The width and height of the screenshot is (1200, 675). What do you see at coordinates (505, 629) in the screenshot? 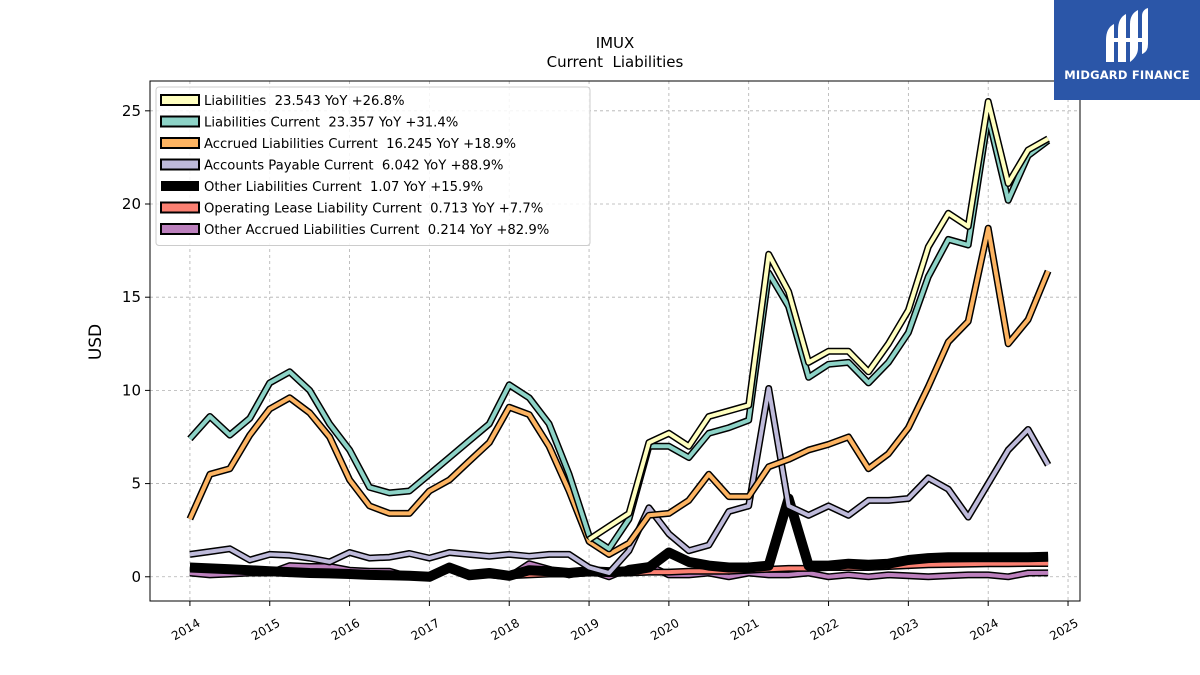
I see `x-tick-label: 2018` at bounding box center [505, 629].